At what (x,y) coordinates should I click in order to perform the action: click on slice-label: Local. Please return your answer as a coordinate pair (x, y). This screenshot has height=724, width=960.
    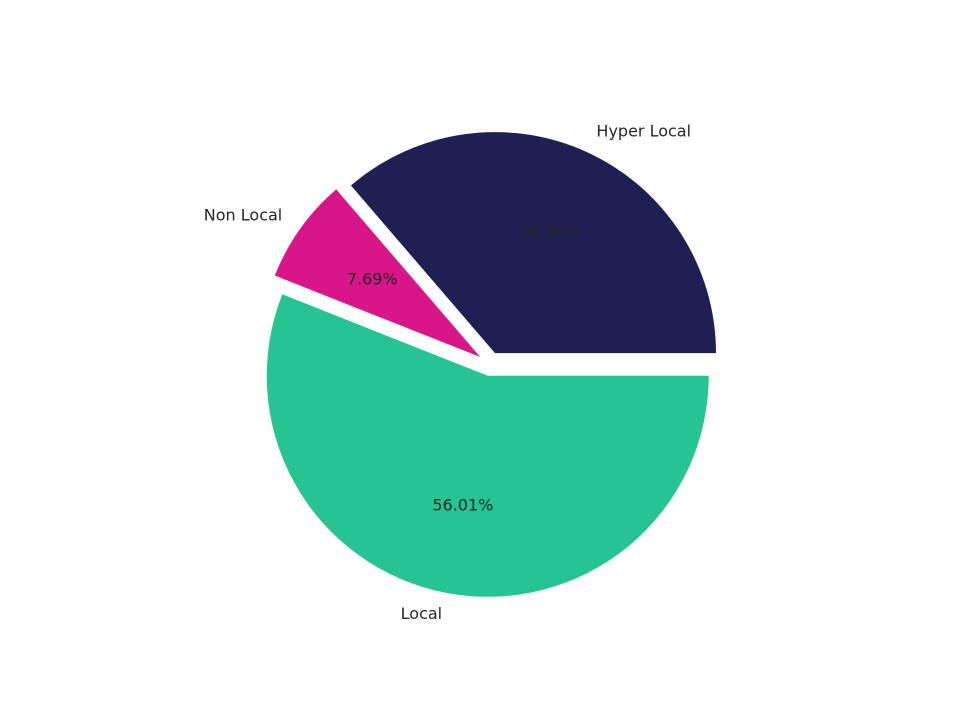
    Looking at the image, I should click on (421, 613).